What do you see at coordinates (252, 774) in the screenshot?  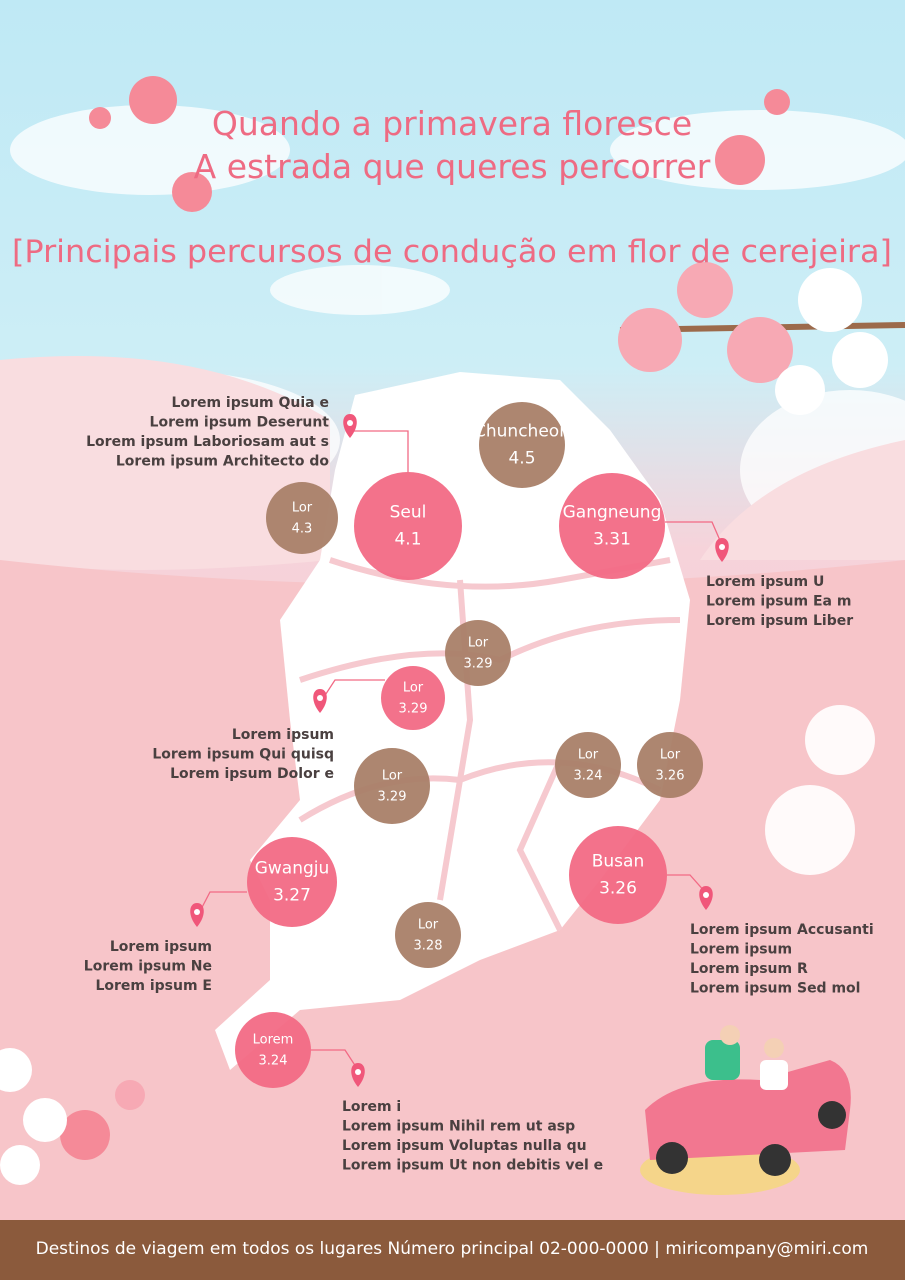 I see `callout-line: Lorem ipsum Dolor e` at bounding box center [252, 774].